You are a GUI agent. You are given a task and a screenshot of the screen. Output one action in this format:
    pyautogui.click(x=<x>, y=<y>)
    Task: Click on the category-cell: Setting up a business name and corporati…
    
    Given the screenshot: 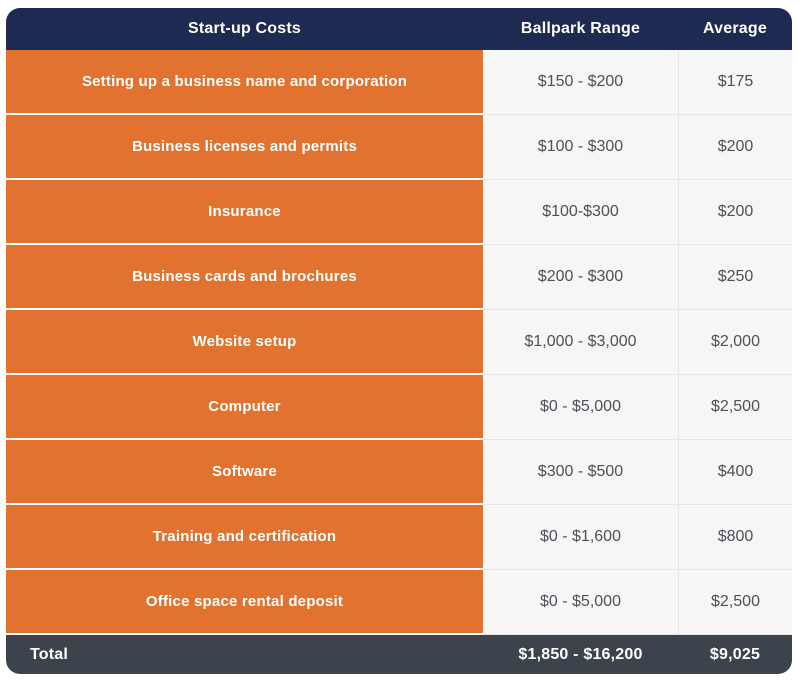 What is the action you would take?
    pyautogui.click(x=244, y=82)
    